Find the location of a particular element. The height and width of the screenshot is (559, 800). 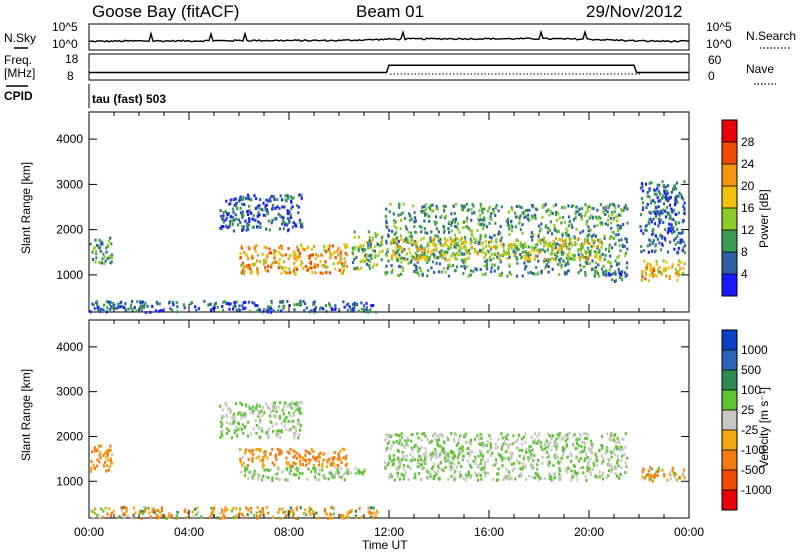

velocity-colorbar-tick-label: -1000 is located at coordinates (756, 490).